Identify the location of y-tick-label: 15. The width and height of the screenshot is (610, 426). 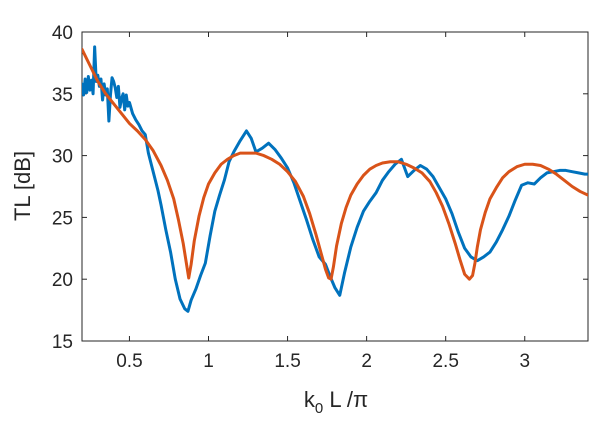
(62, 342).